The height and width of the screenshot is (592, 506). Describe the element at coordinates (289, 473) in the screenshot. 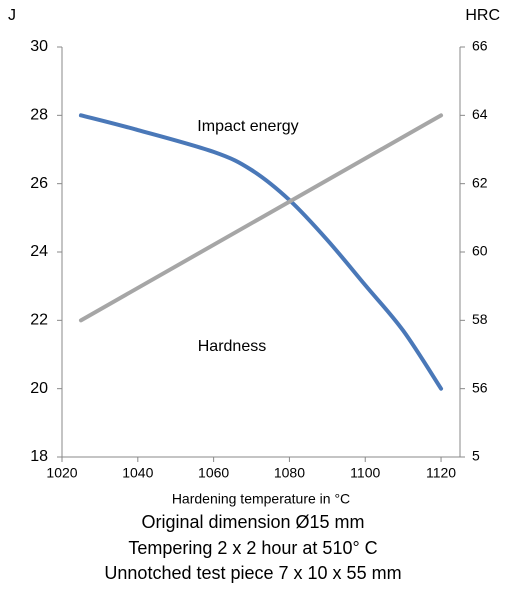

I see `x-tick-label: 1080` at that location.